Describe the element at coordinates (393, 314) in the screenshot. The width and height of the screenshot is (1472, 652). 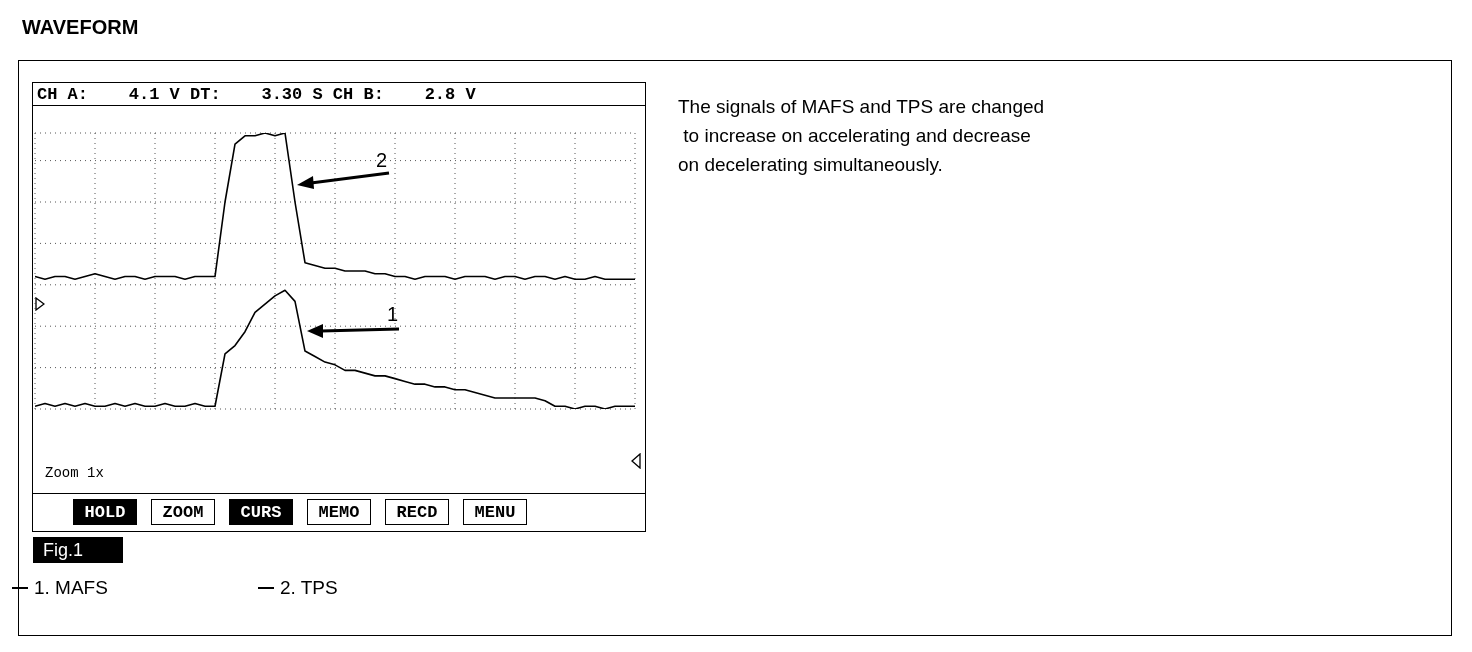
I see `annotation: 1` at that location.